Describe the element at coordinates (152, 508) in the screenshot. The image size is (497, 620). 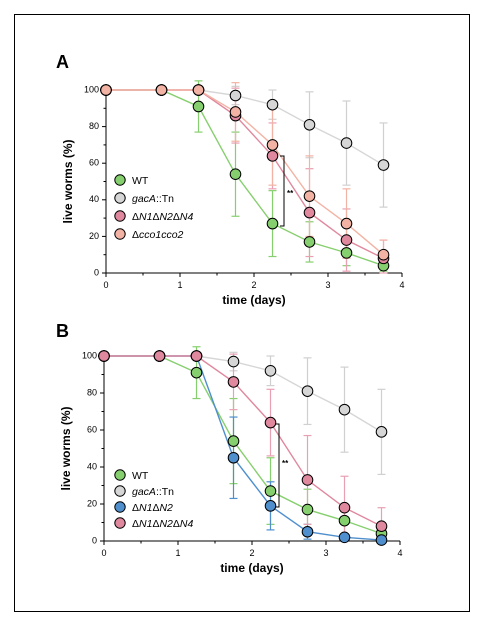
I see `legend-label: ΔN1ΔN2` at that location.